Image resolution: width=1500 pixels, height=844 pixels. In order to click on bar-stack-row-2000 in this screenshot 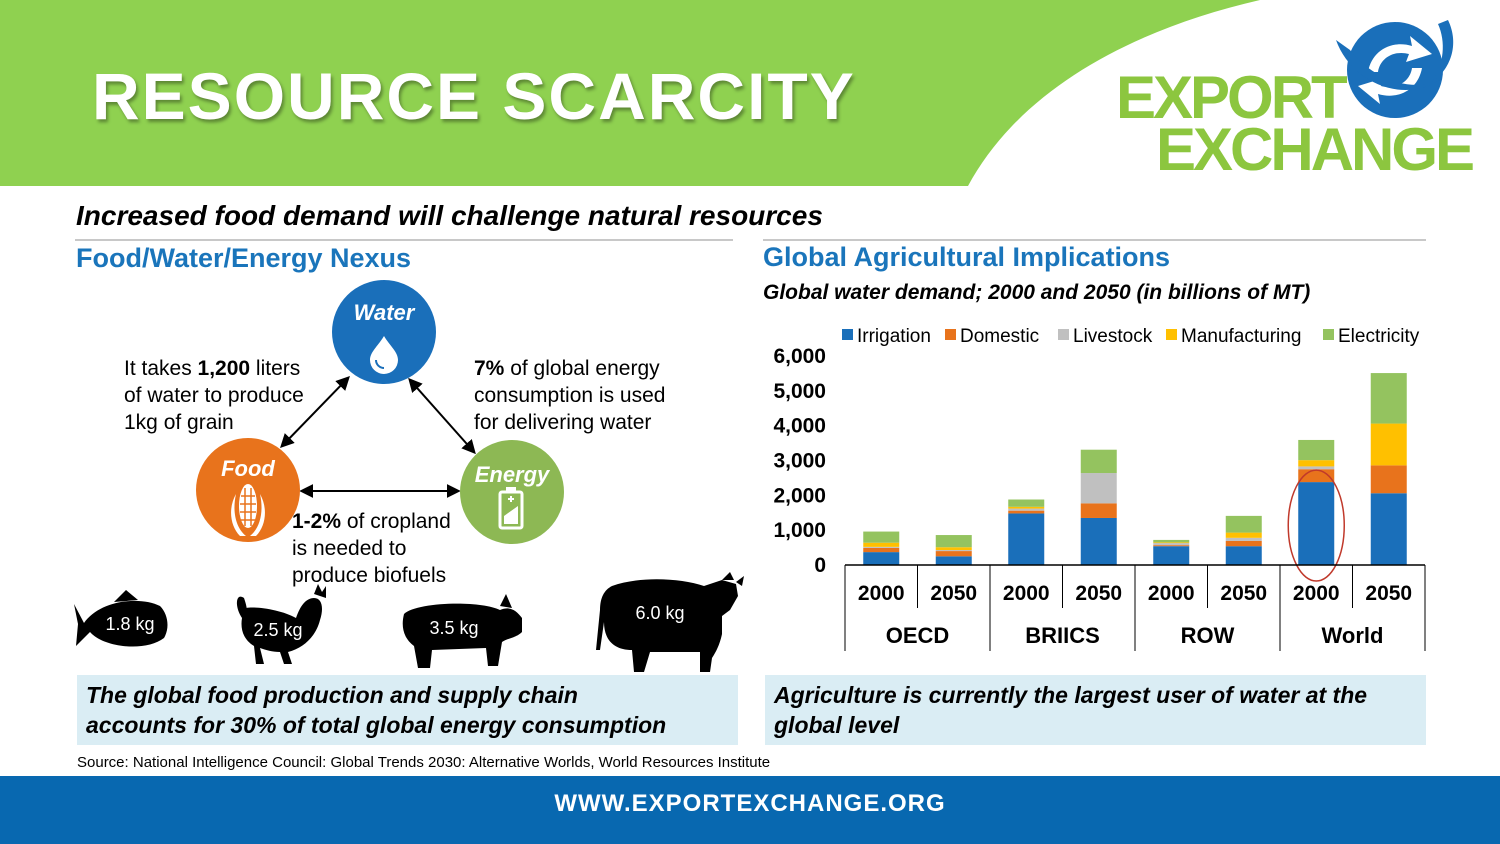, I will do `click(1171, 552)`.